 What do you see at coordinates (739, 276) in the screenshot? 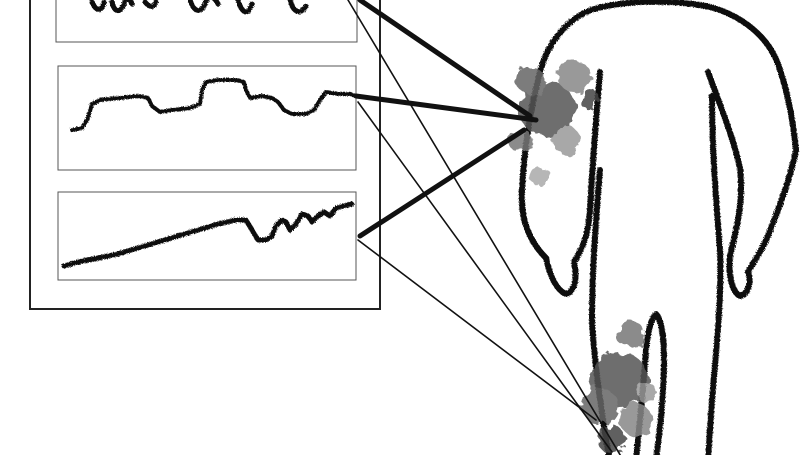
I see `figure-right-hand` at bounding box center [739, 276].